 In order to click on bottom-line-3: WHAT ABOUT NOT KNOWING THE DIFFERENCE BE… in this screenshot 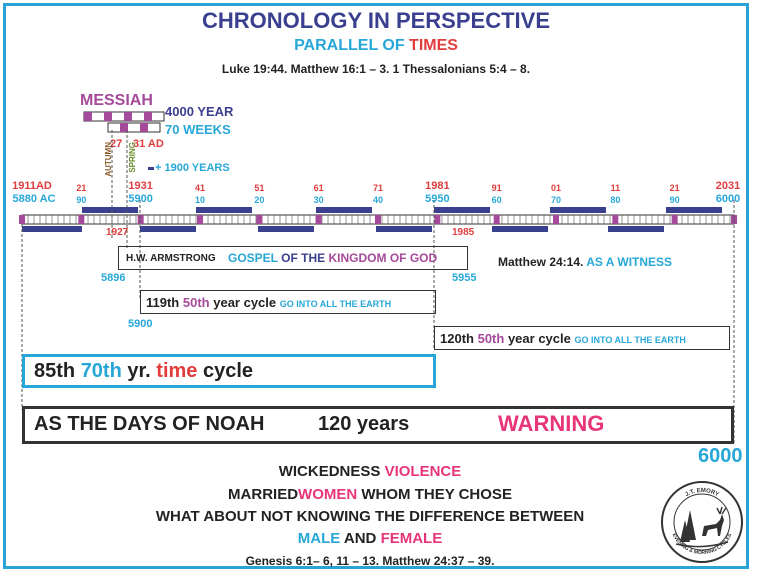, I will do `click(370, 516)`.